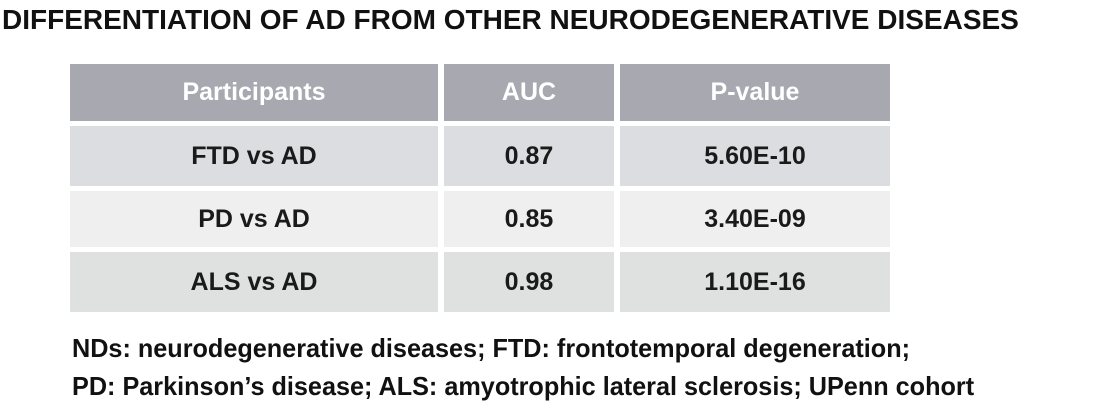 The height and width of the screenshot is (413, 1117). I want to click on column-header-p-value: P-value, so click(755, 92).